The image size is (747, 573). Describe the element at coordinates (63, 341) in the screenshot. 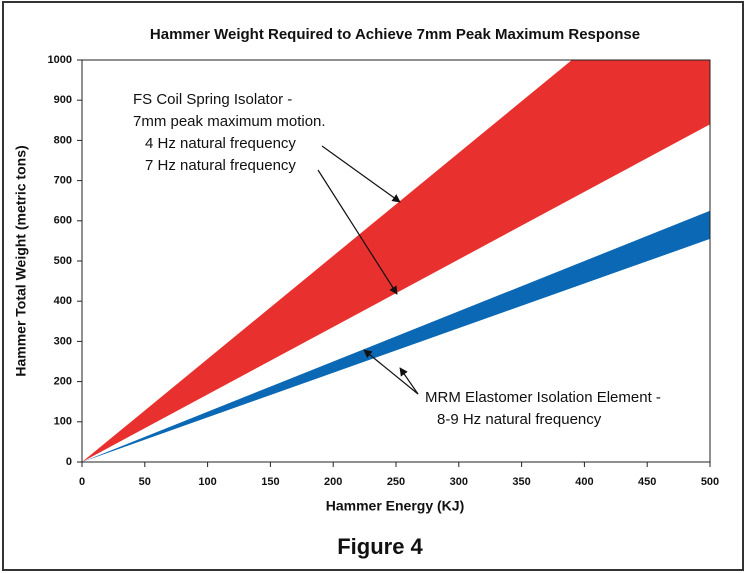

I see `y-tick-label: 300` at that location.